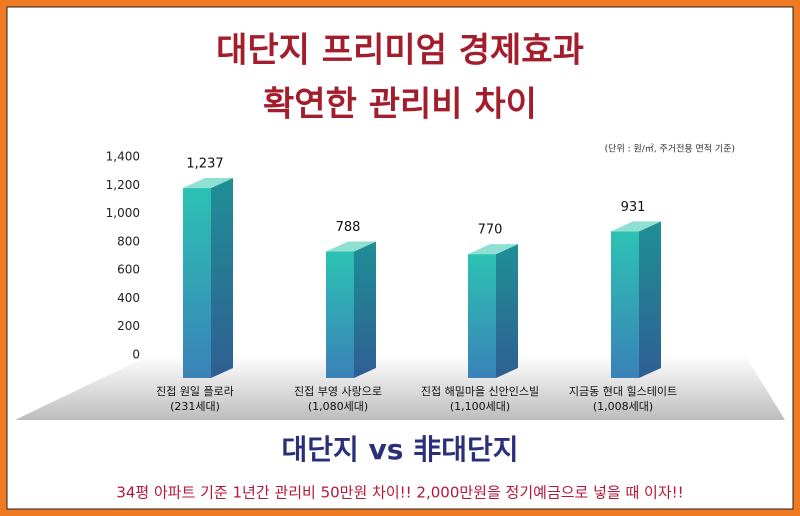  I want to click on y-tick-label: 800, so click(128, 241).